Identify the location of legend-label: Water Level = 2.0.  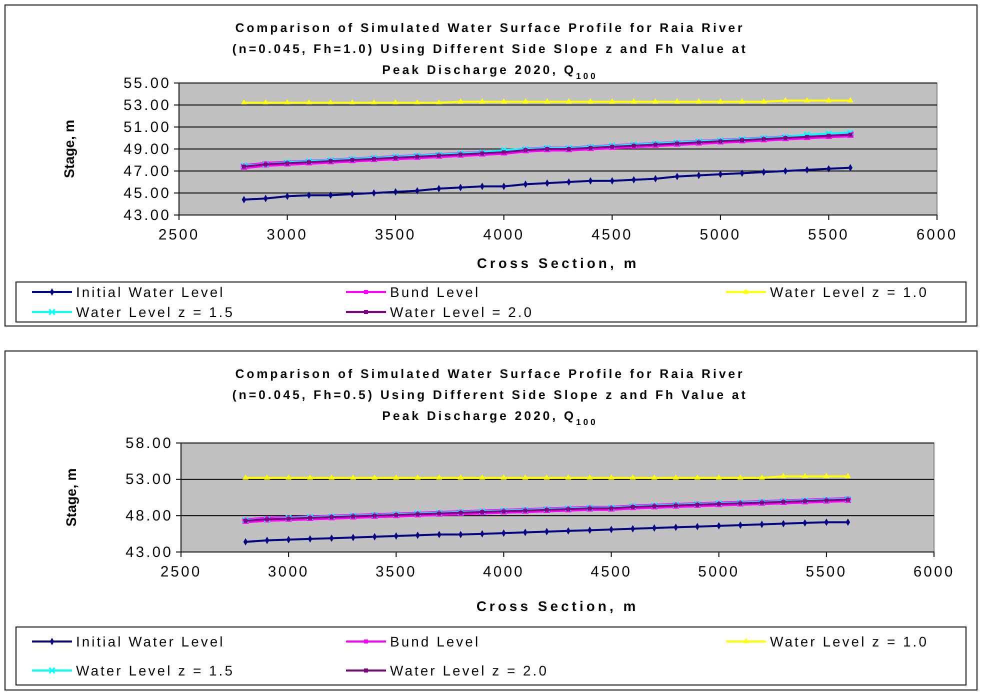
(462, 312).